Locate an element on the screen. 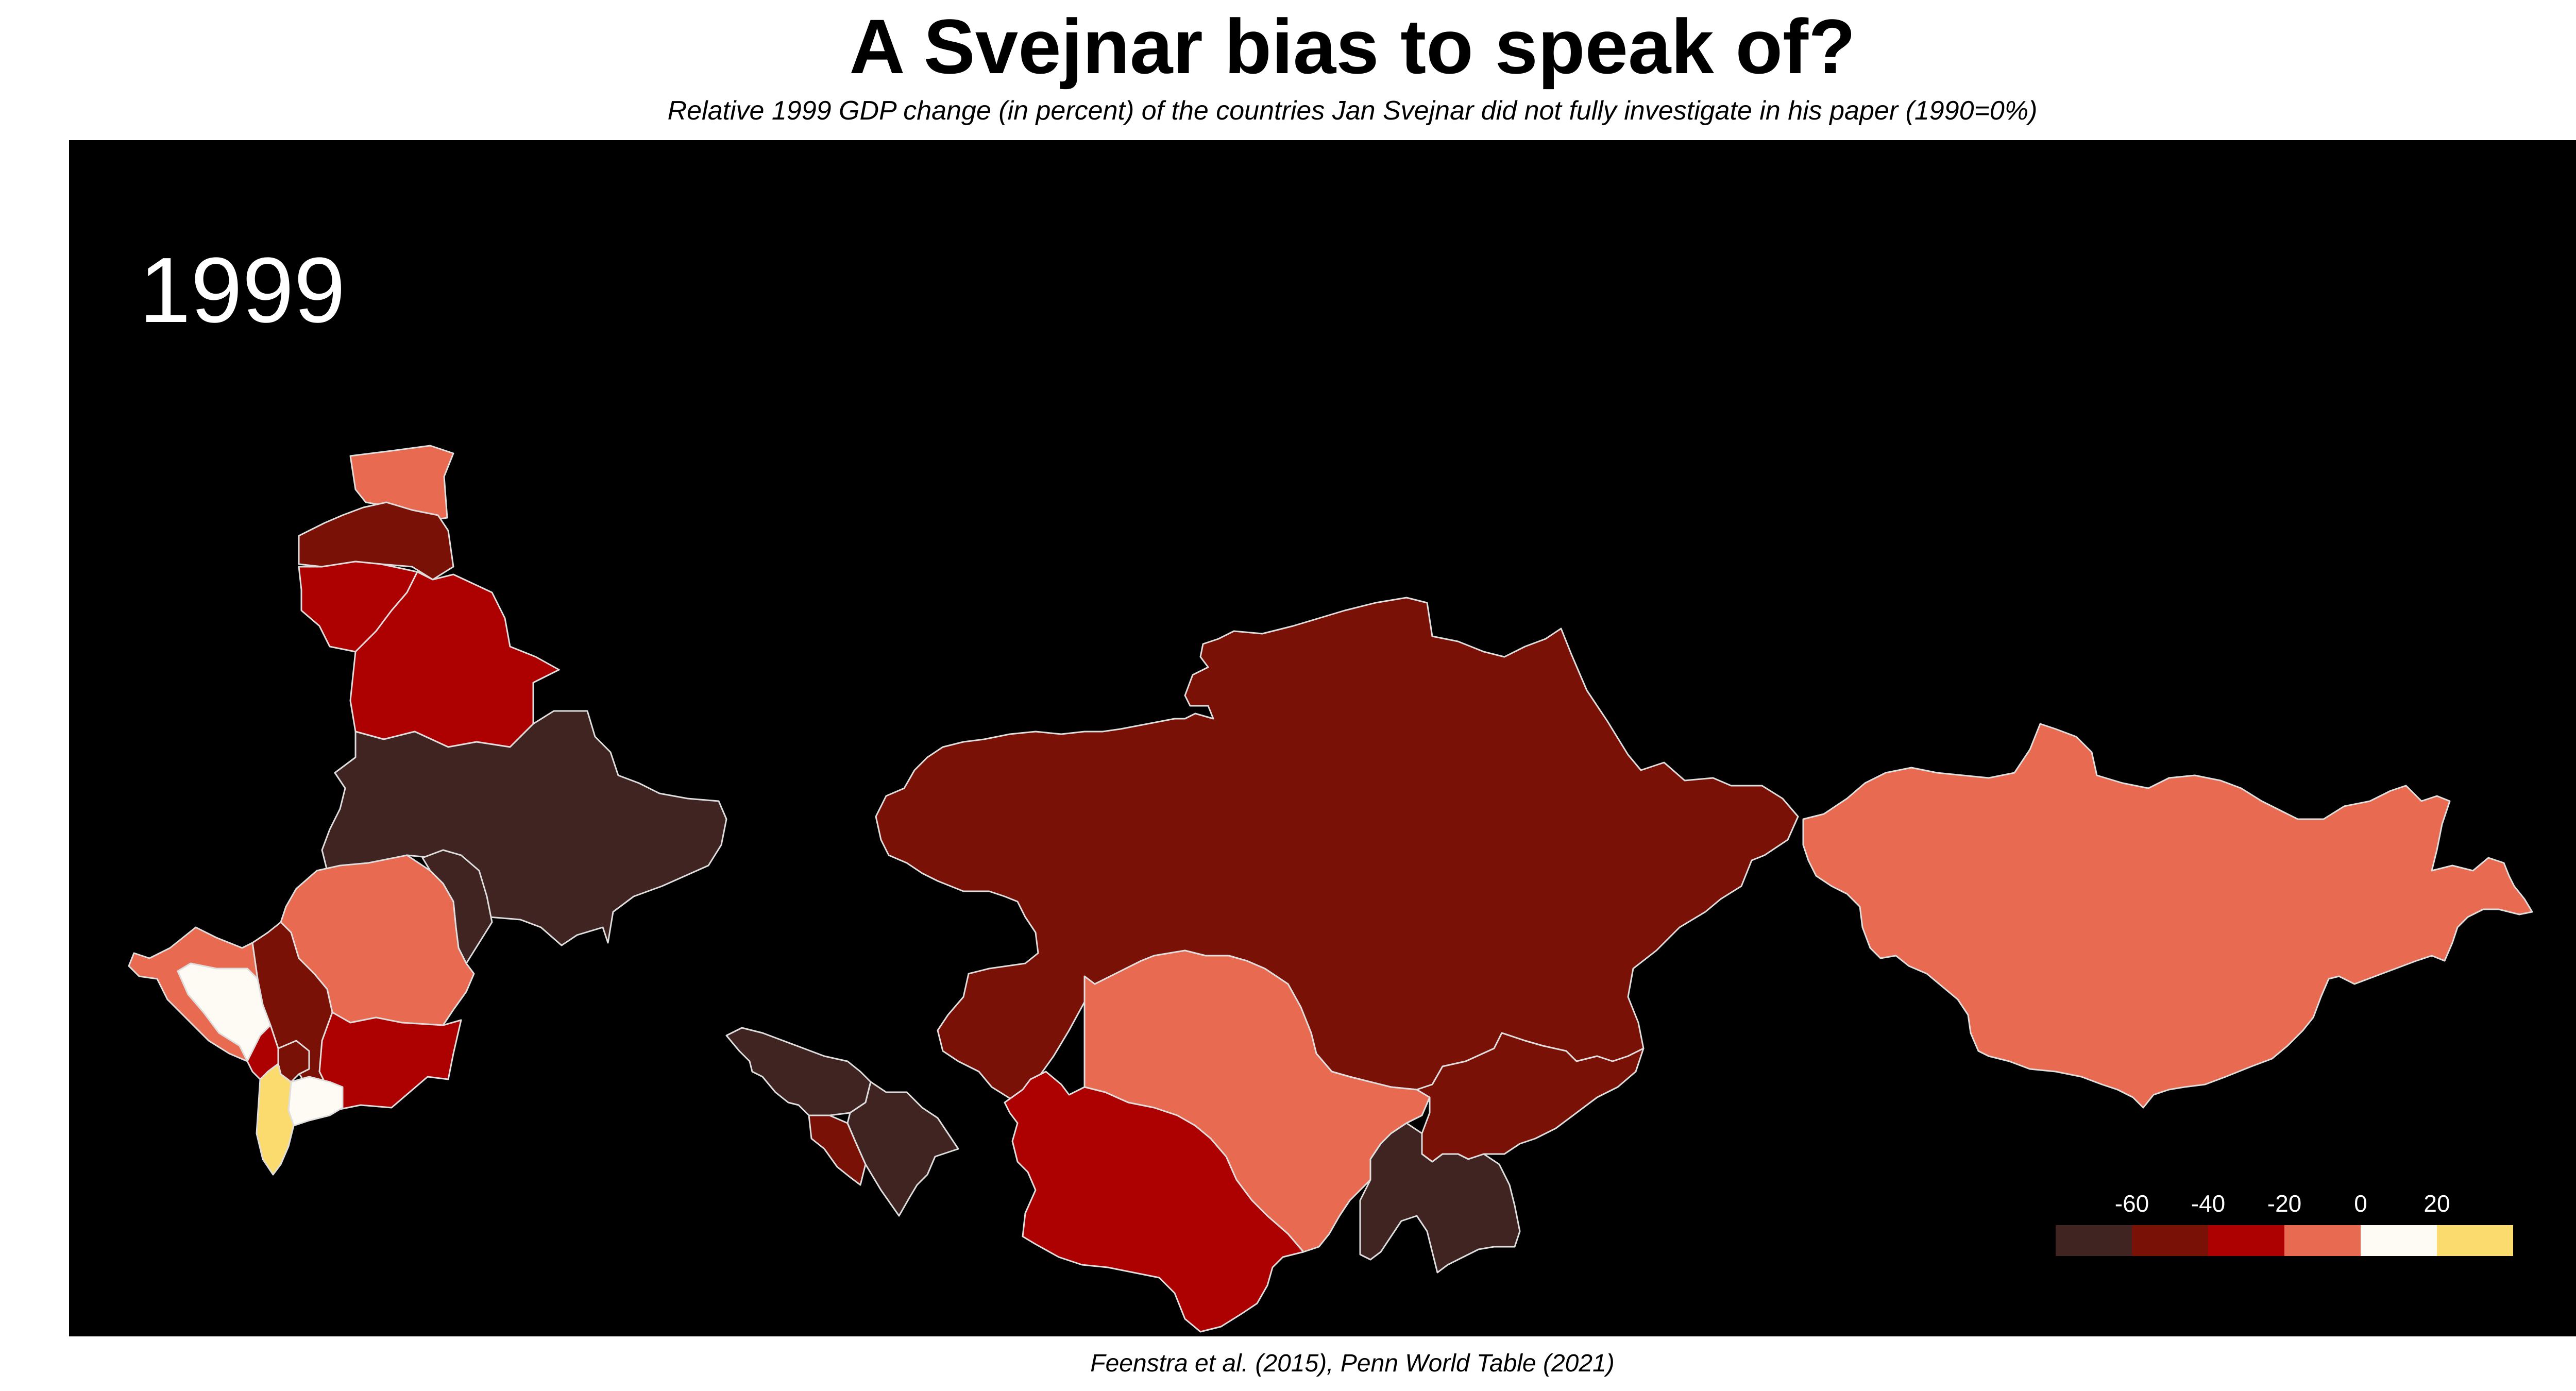  chart-title: A Svejnar bias to speak of? is located at coordinates (1352, 46).